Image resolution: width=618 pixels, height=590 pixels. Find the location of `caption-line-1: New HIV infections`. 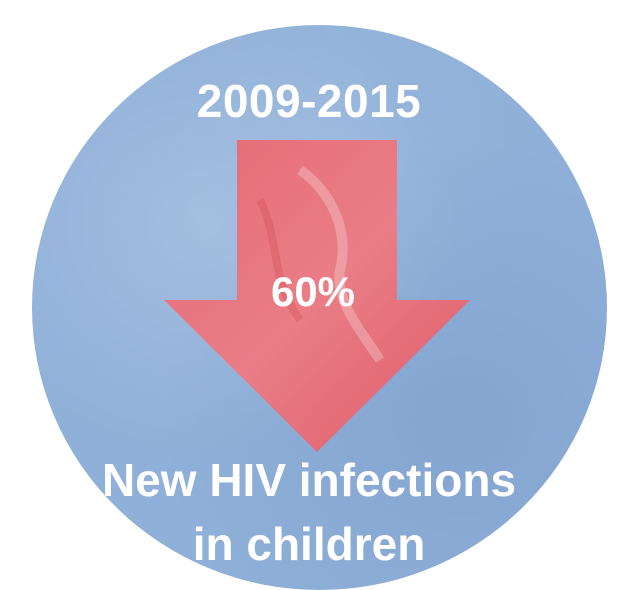

caption-line-1: New HIV infections is located at coordinates (309, 480).